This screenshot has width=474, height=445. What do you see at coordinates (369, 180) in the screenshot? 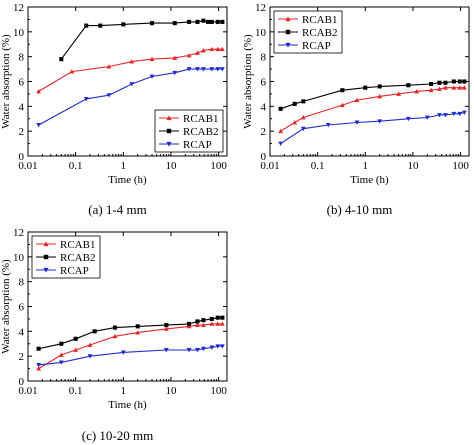
I see `x-axis-label: Time (h)` at bounding box center [369, 180].